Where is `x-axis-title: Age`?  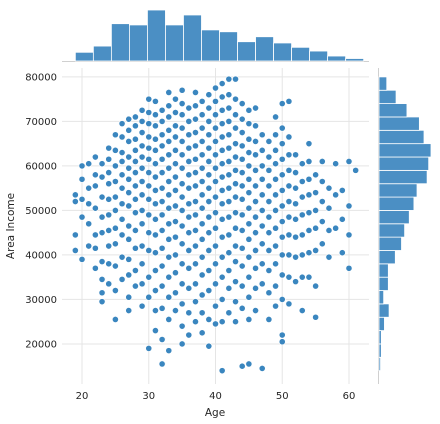
x-axis-title: Age is located at coordinates (215, 413).